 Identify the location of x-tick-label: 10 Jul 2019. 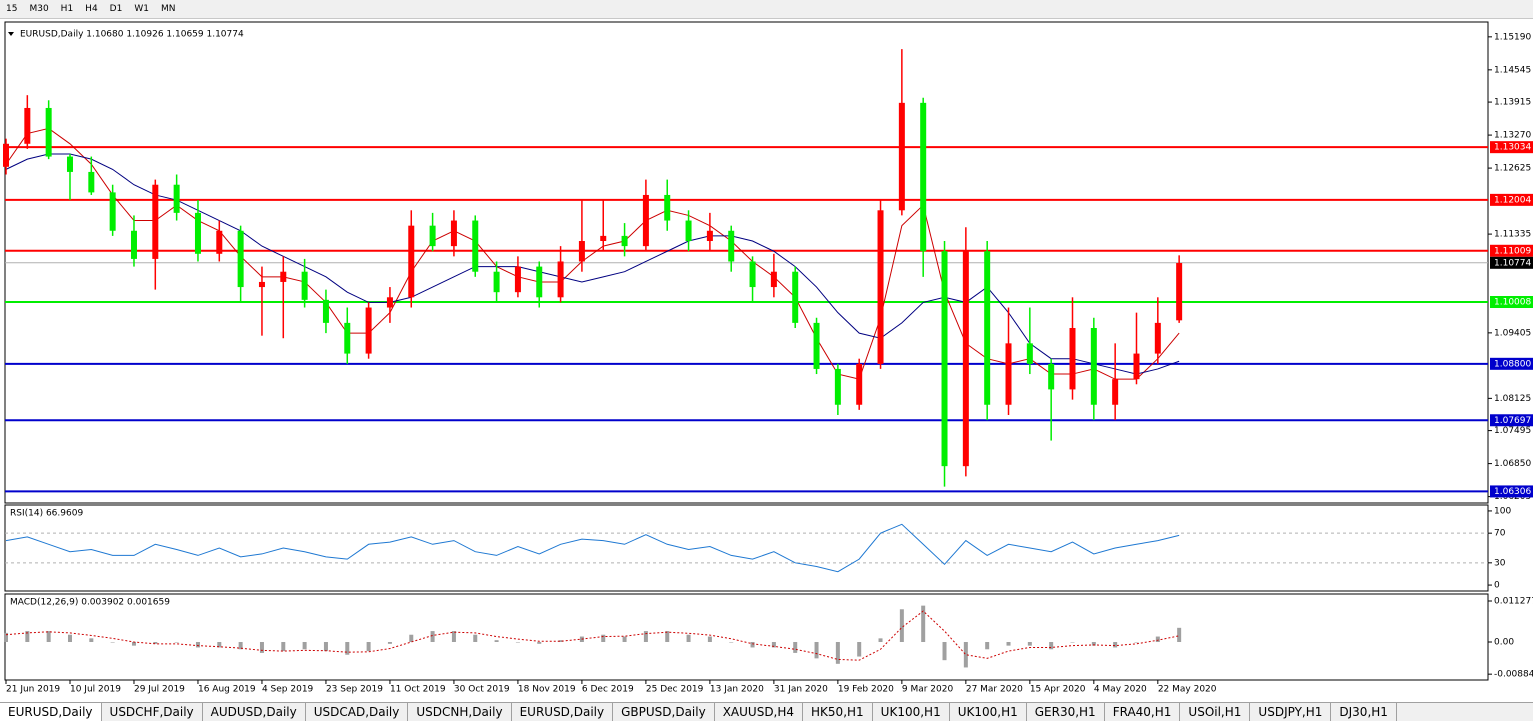
(95, 690).